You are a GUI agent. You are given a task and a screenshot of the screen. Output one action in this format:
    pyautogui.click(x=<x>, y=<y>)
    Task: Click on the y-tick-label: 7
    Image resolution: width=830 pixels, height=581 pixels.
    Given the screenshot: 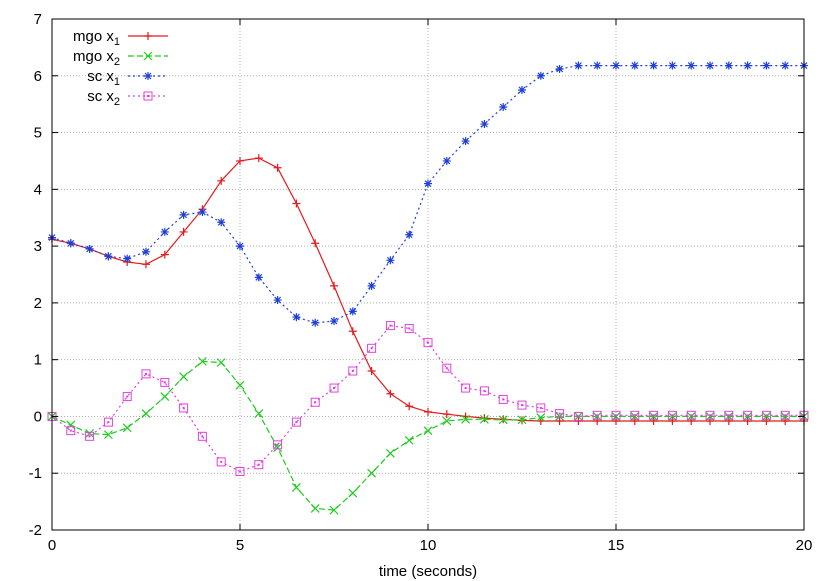 What is the action you would take?
    pyautogui.click(x=38, y=19)
    